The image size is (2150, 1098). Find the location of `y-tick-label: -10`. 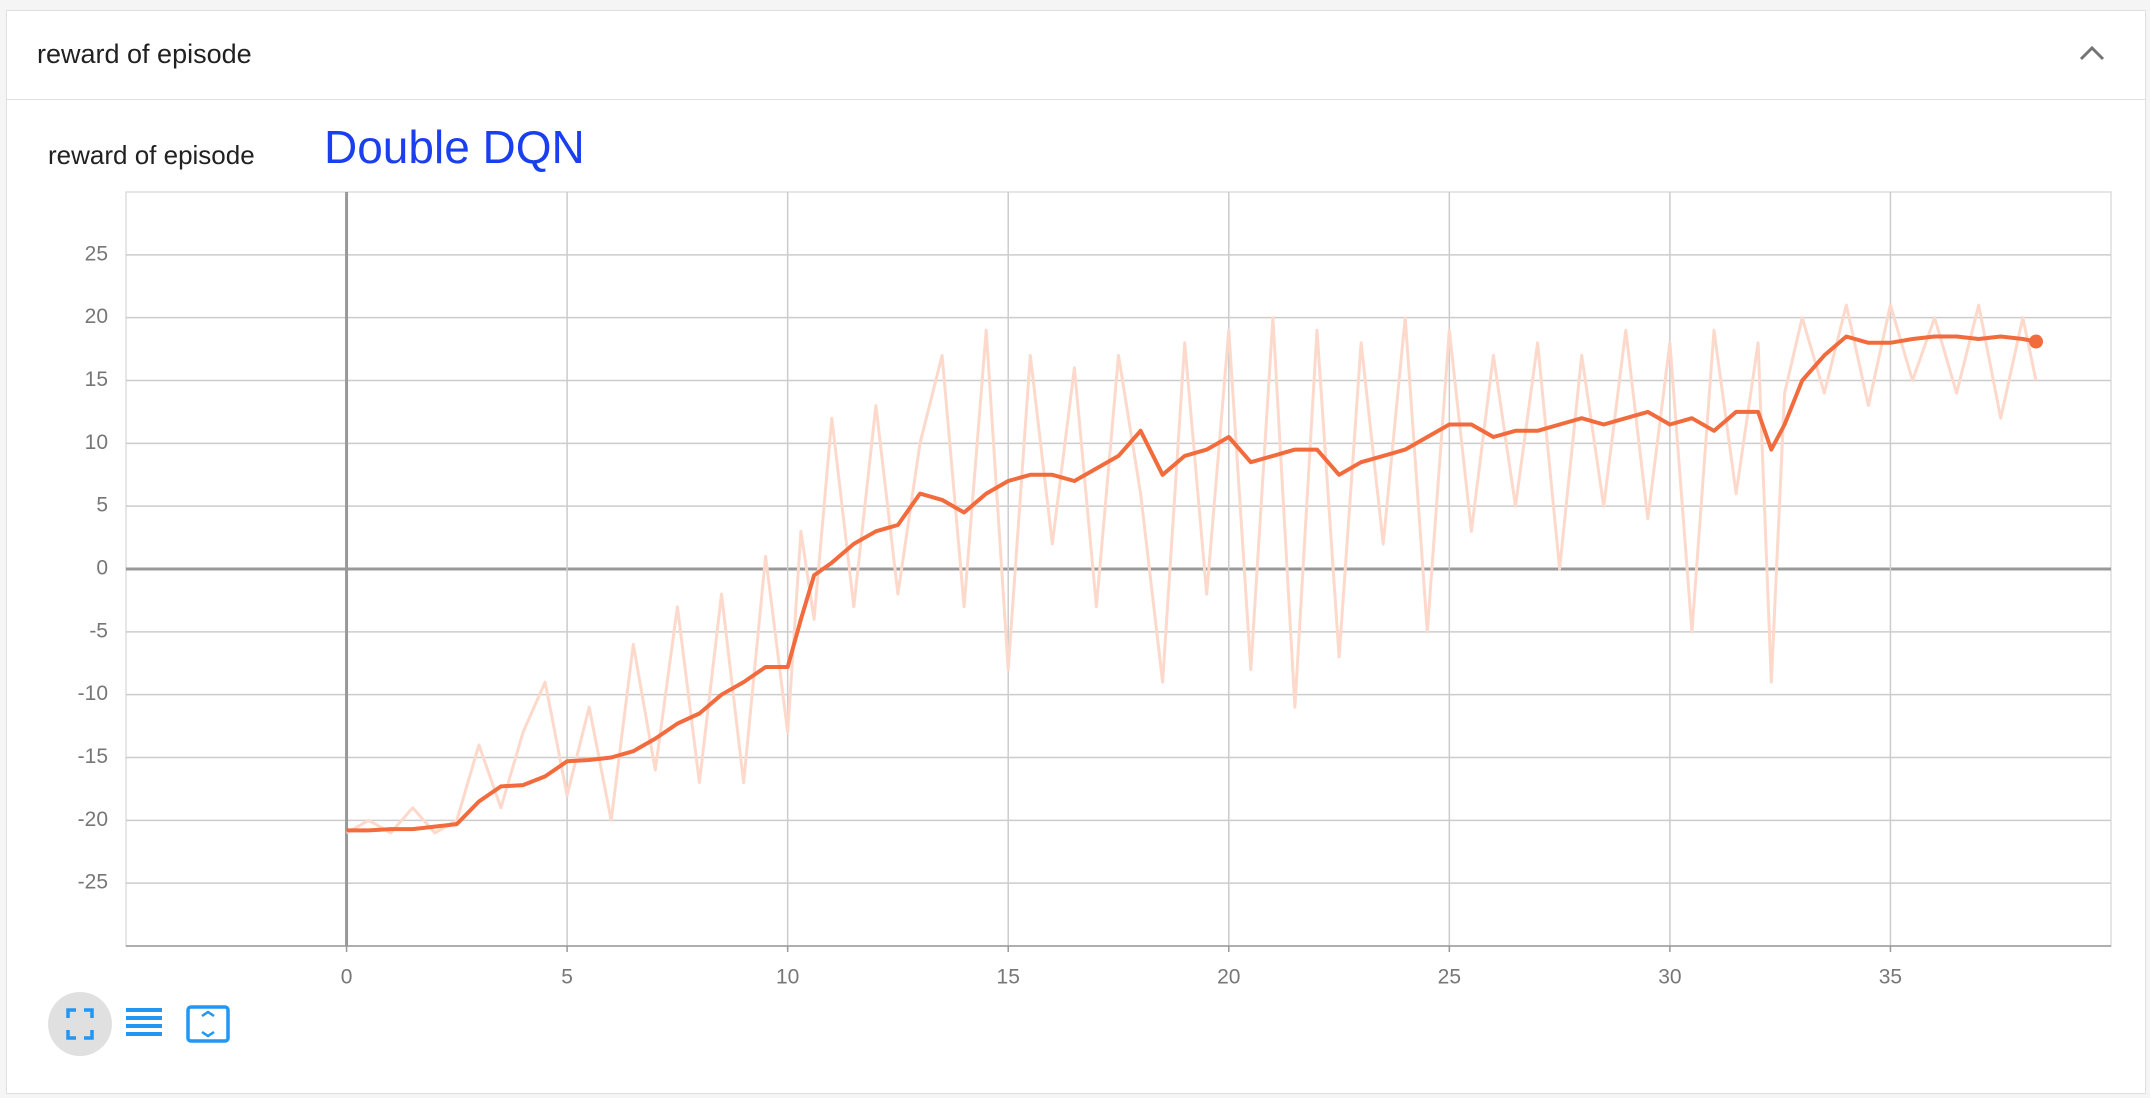

y-tick-label: -10 is located at coordinates (93, 693).